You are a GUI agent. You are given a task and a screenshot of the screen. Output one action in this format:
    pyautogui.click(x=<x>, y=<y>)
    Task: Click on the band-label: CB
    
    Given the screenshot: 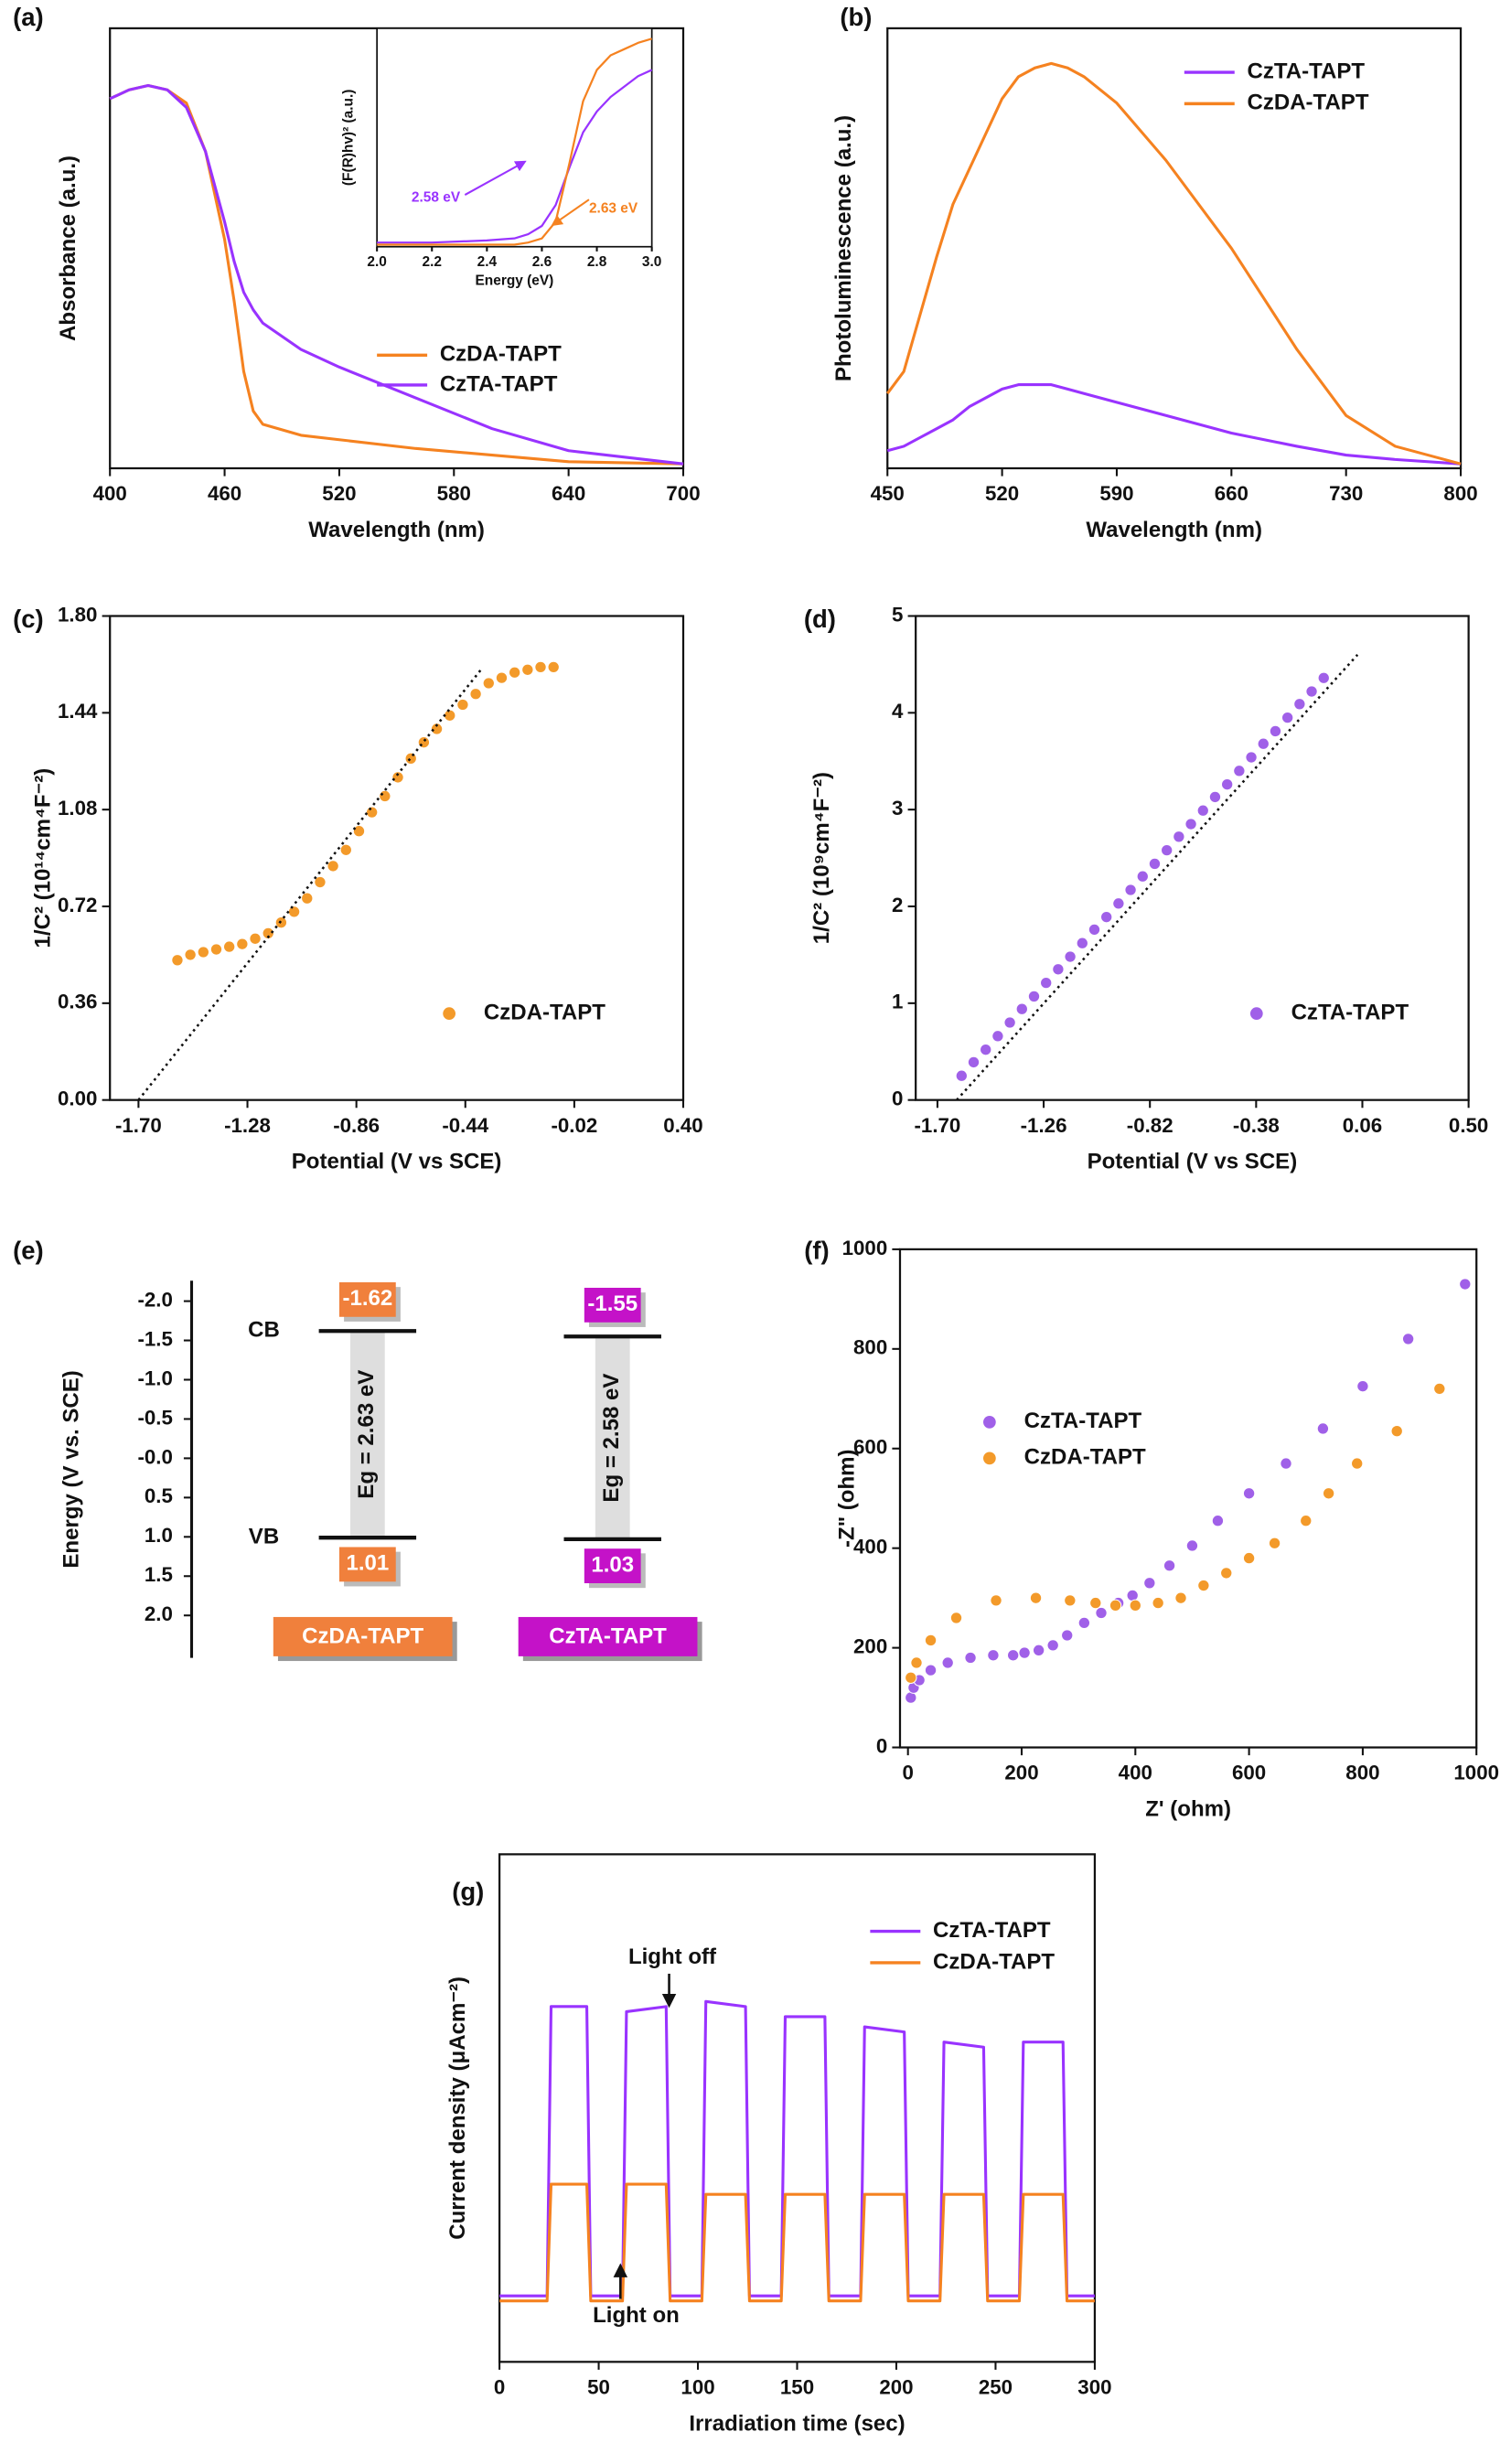 What is the action you would take?
    pyautogui.click(x=264, y=1331)
    